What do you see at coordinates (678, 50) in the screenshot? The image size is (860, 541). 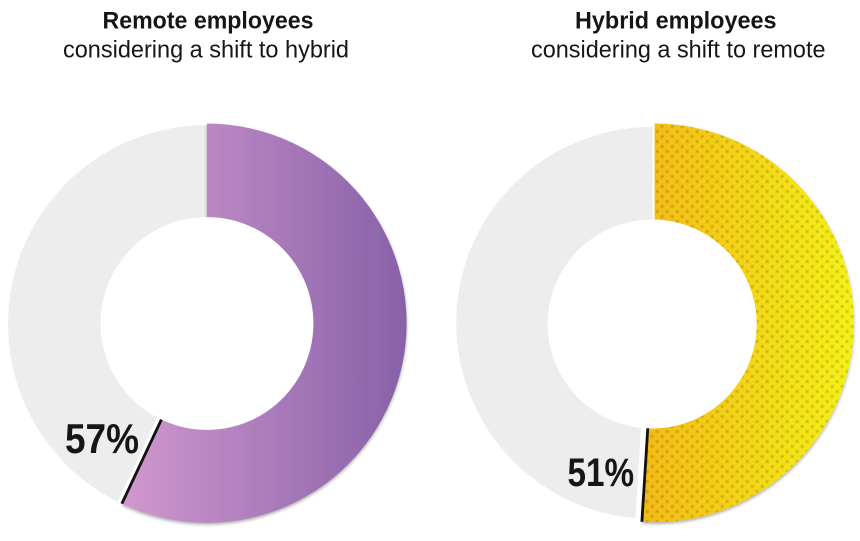 I see `svg-text: considering a shift to remote` at bounding box center [678, 50].